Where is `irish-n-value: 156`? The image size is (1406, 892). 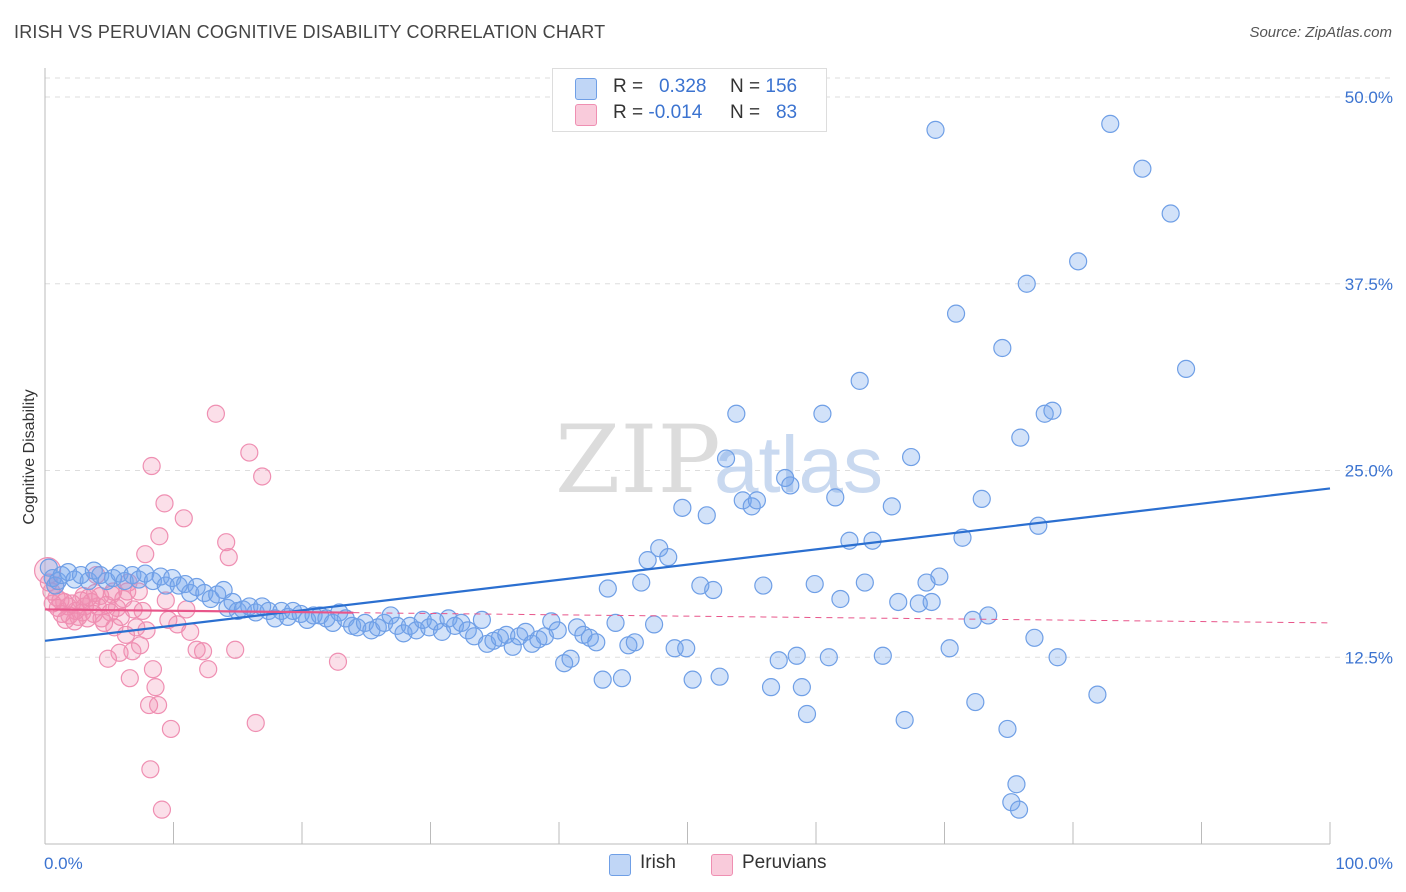 irish-n-value: 156 is located at coordinates (781, 86).